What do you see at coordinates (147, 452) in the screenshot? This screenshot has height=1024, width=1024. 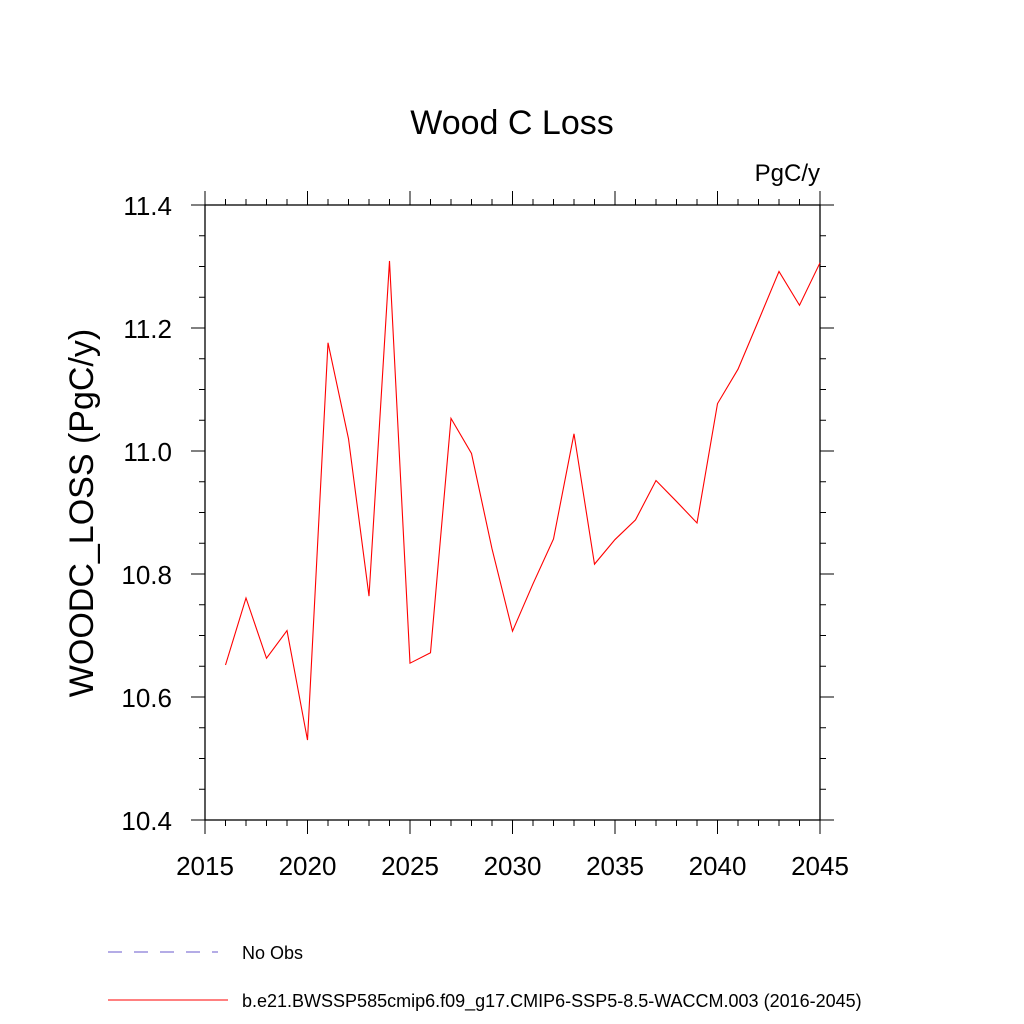 I see `y-tick-label: 11.0` at bounding box center [147, 452].